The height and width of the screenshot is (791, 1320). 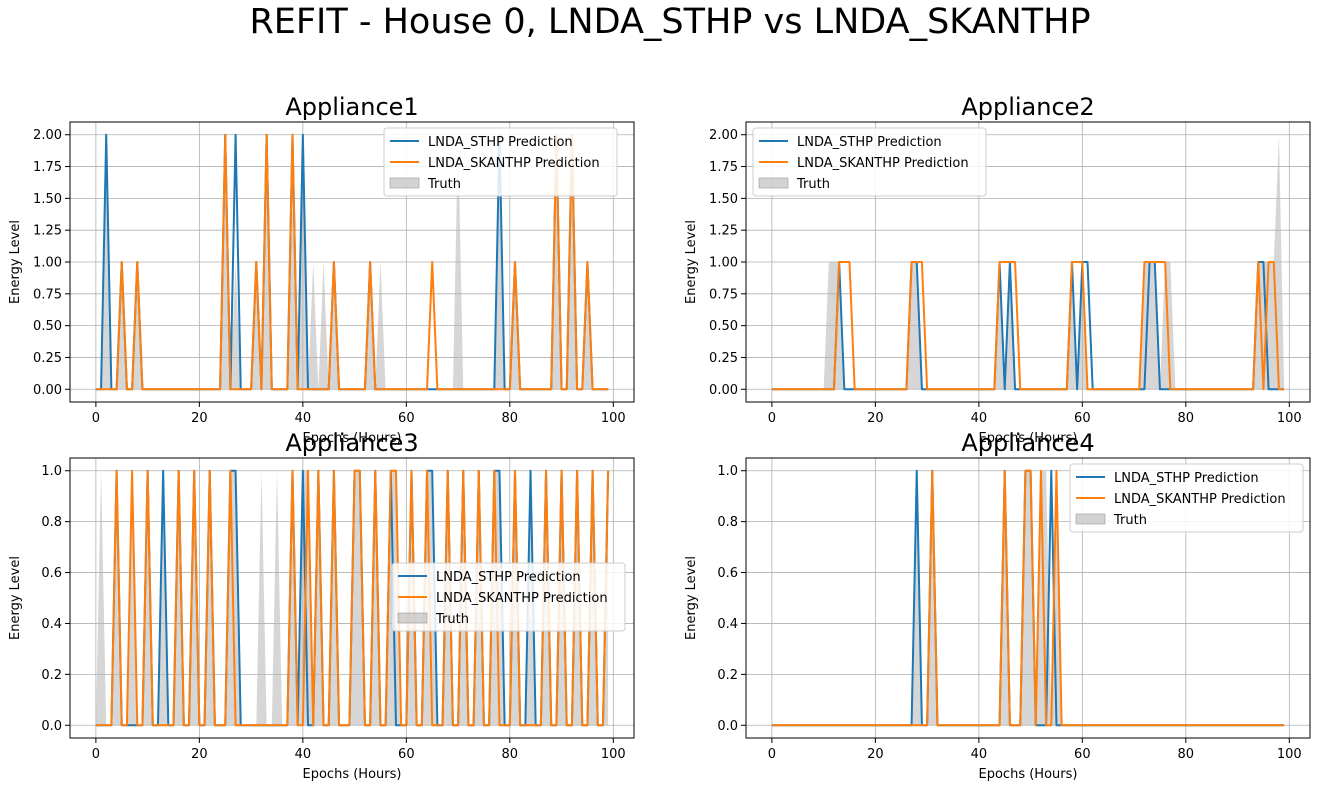 I want to click on chart-title: Appliance1, so click(x=351, y=107).